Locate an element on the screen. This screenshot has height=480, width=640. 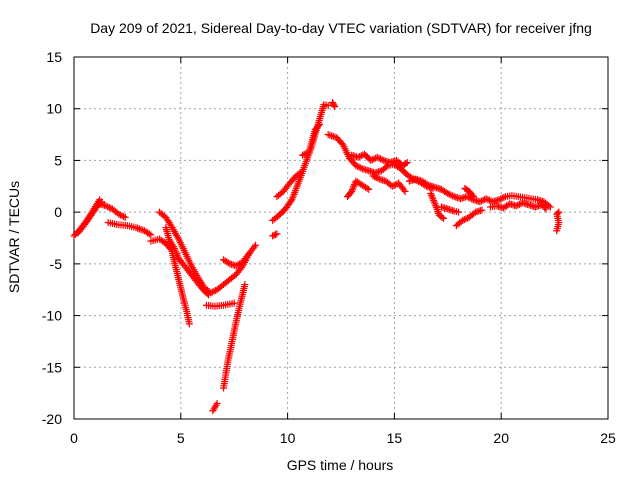
y-tick-label: 15 is located at coordinates (54, 57).